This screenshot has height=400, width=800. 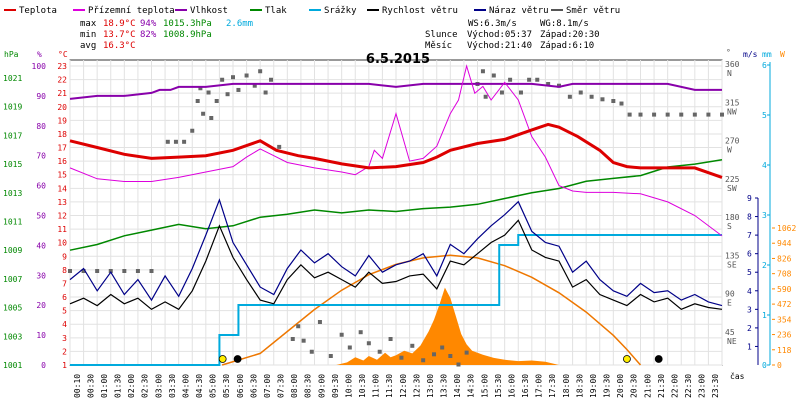 I want to click on temperature-tick-label: 6, so click(x=64, y=297).